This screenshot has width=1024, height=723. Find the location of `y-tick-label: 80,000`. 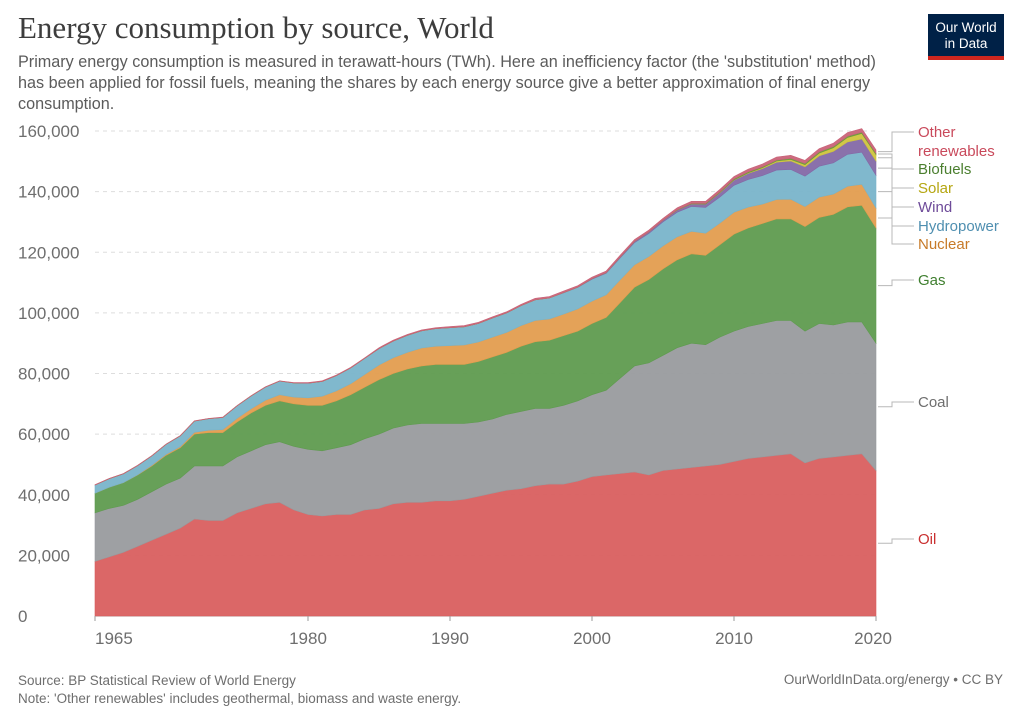

y-tick-label: 80,000 is located at coordinates (44, 374).